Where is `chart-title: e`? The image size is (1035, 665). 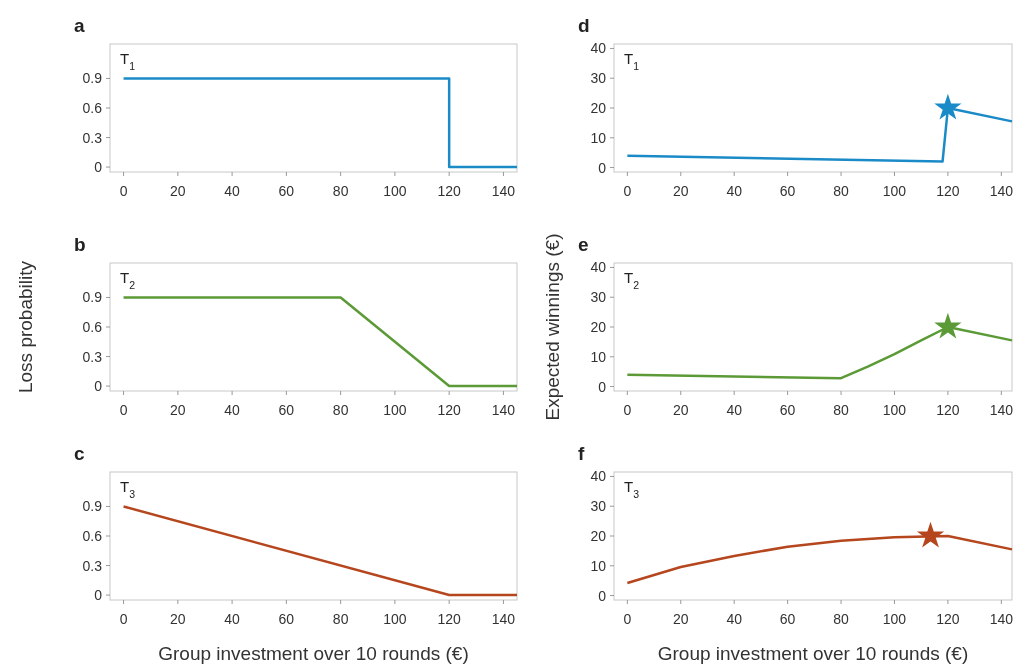
chart-title: e is located at coordinates (583, 244).